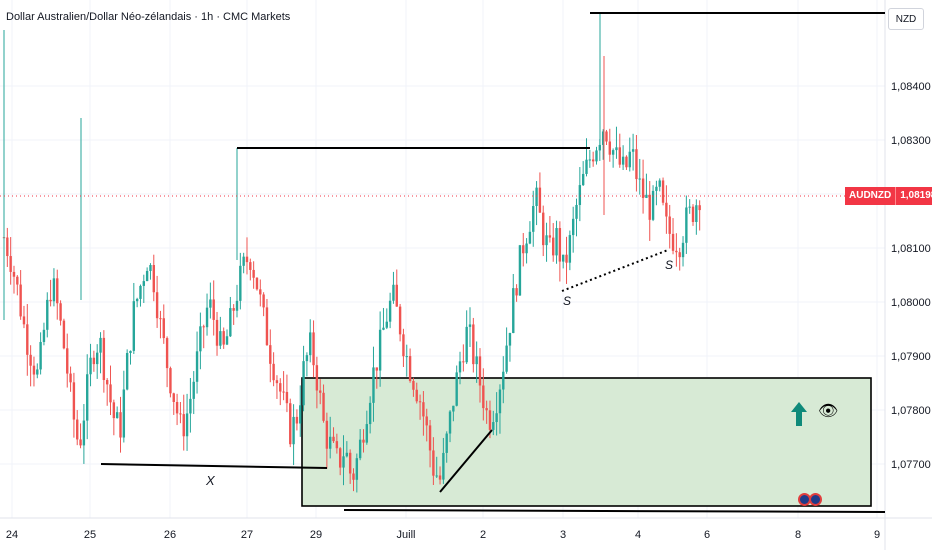 The height and width of the screenshot is (550, 932). Describe the element at coordinates (567, 301) in the screenshot. I see `s1-annotation-label: S` at that location.